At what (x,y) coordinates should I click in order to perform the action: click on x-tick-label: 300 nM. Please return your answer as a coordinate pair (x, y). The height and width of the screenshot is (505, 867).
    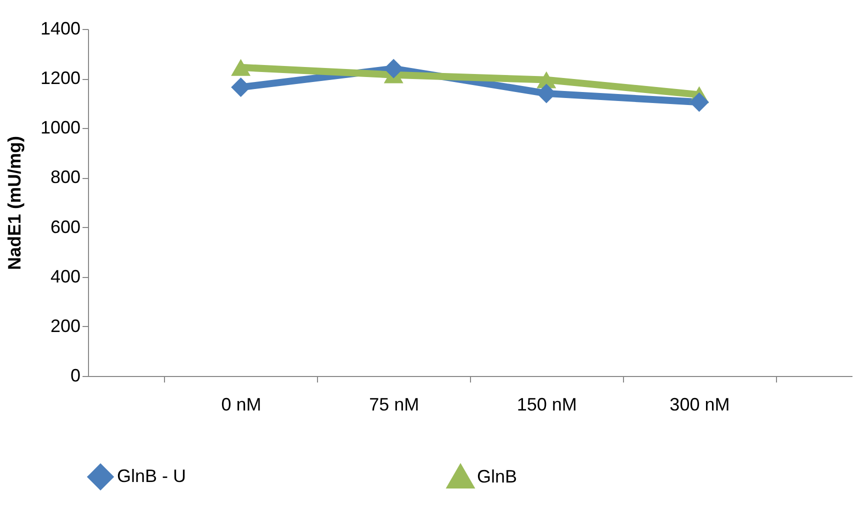
    Looking at the image, I should click on (700, 404).